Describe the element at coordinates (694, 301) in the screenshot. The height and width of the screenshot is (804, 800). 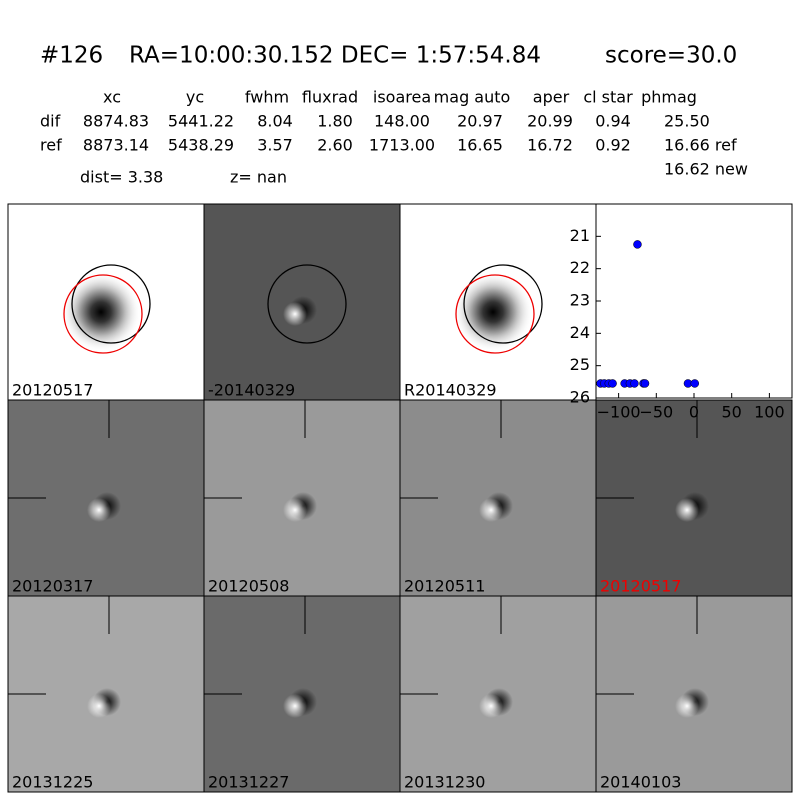
I see `plot-area` at that location.